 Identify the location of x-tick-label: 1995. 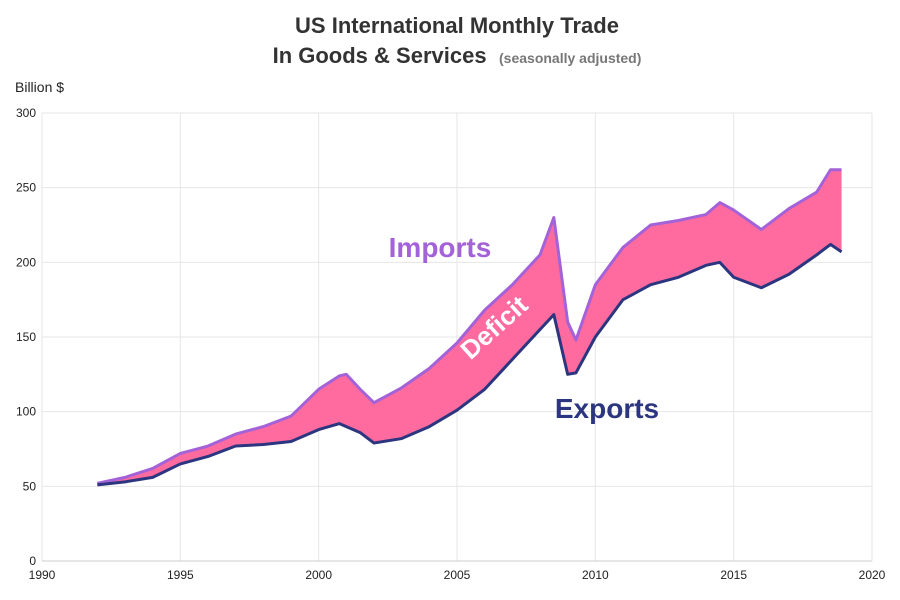
(180, 575).